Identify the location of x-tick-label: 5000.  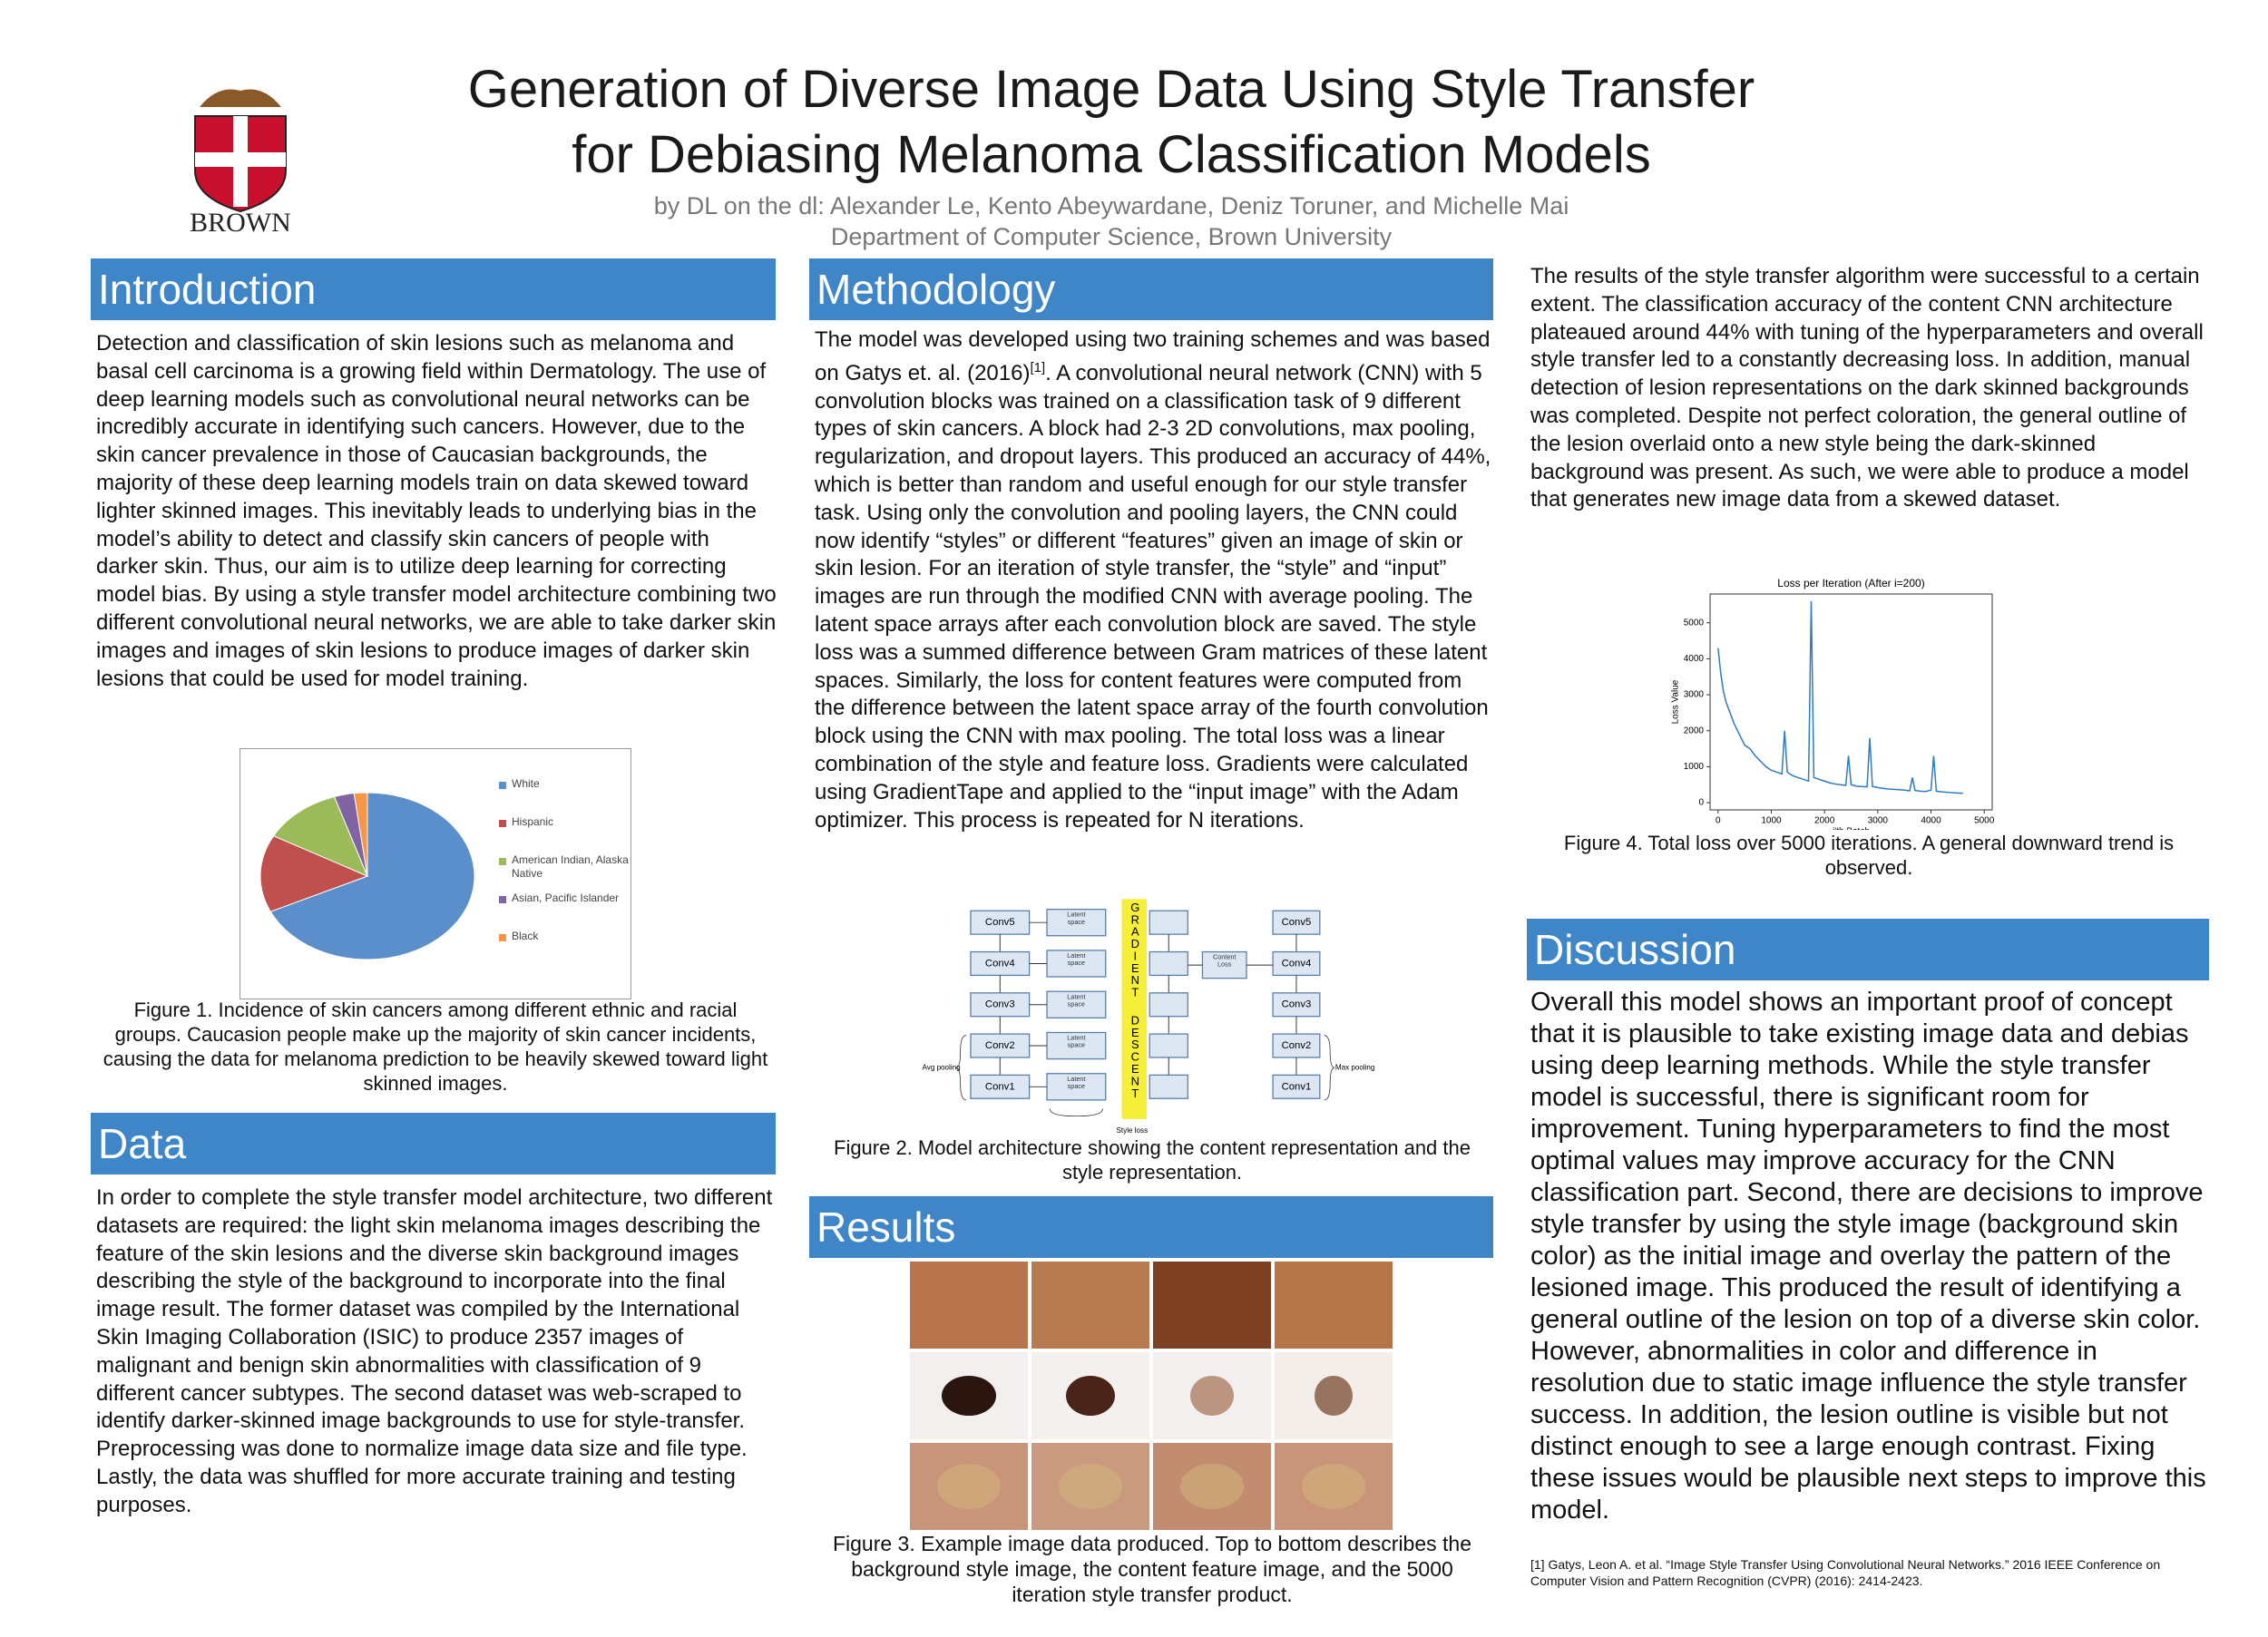
(1984, 821).